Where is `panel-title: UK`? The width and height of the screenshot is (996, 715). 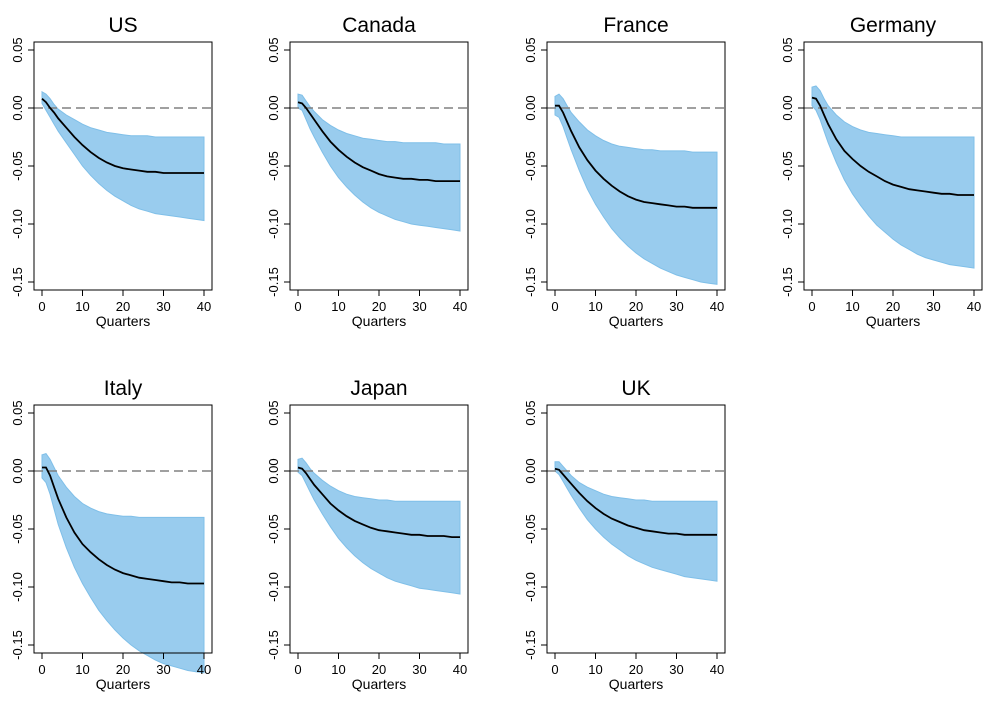 panel-title: UK is located at coordinates (635, 388).